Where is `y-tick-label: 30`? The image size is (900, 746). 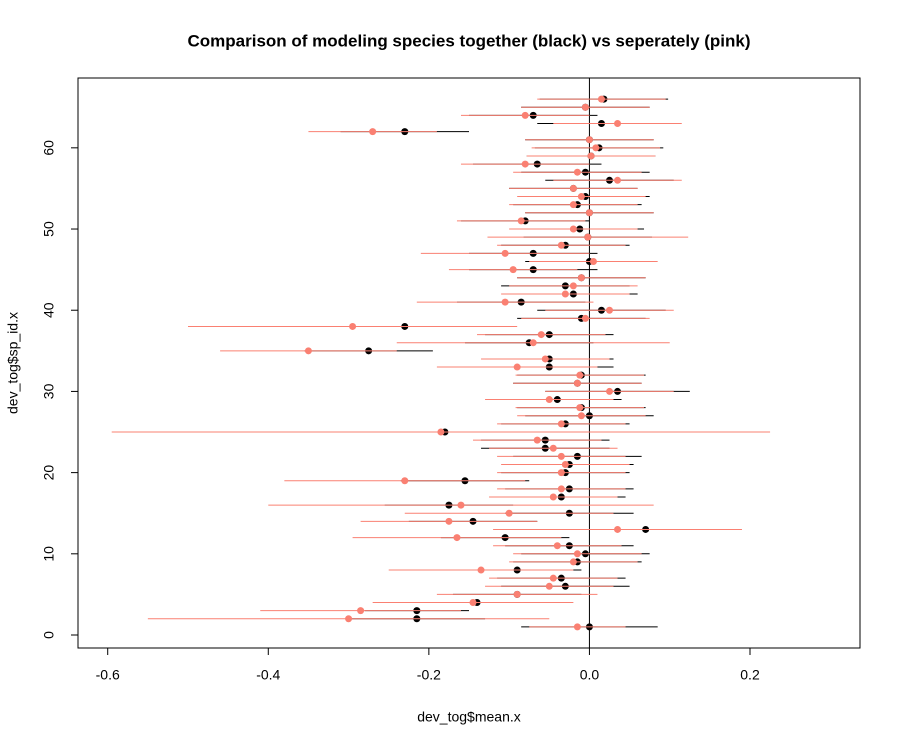
y-tick-label: 30 is located at coordinates (49, 391).